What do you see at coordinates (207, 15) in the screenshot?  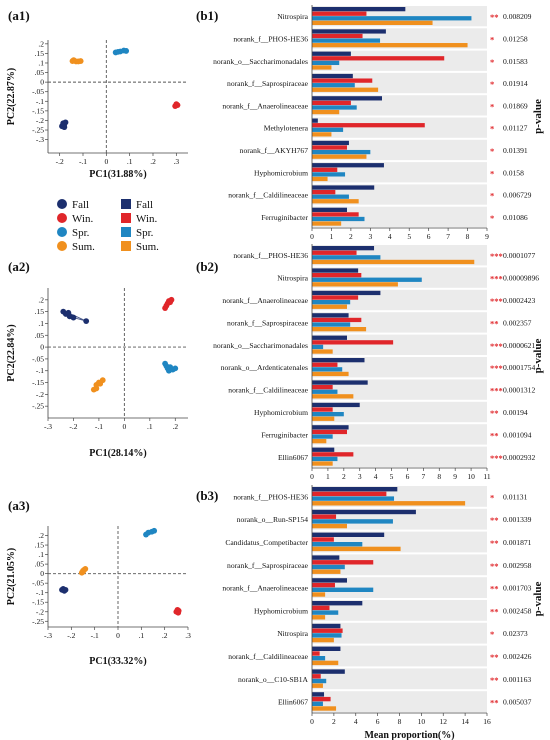 I see `panel-label-b1: (b1)` at bounding box center [207, 15].